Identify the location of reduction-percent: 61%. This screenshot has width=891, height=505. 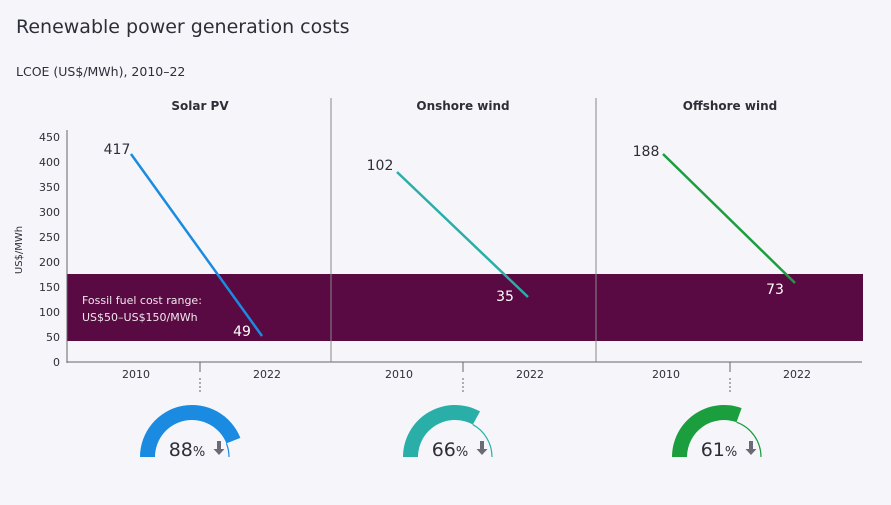
(719, 450).